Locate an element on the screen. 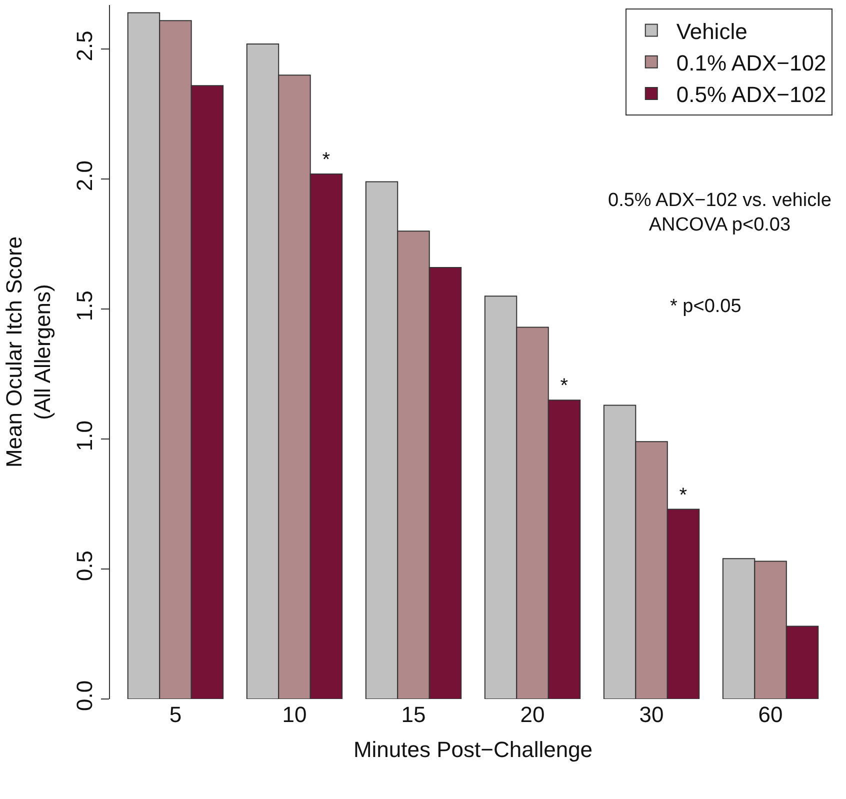 The image size is (846, 799). y-tick-label: 0.5 is located at coordinates (85, 566).